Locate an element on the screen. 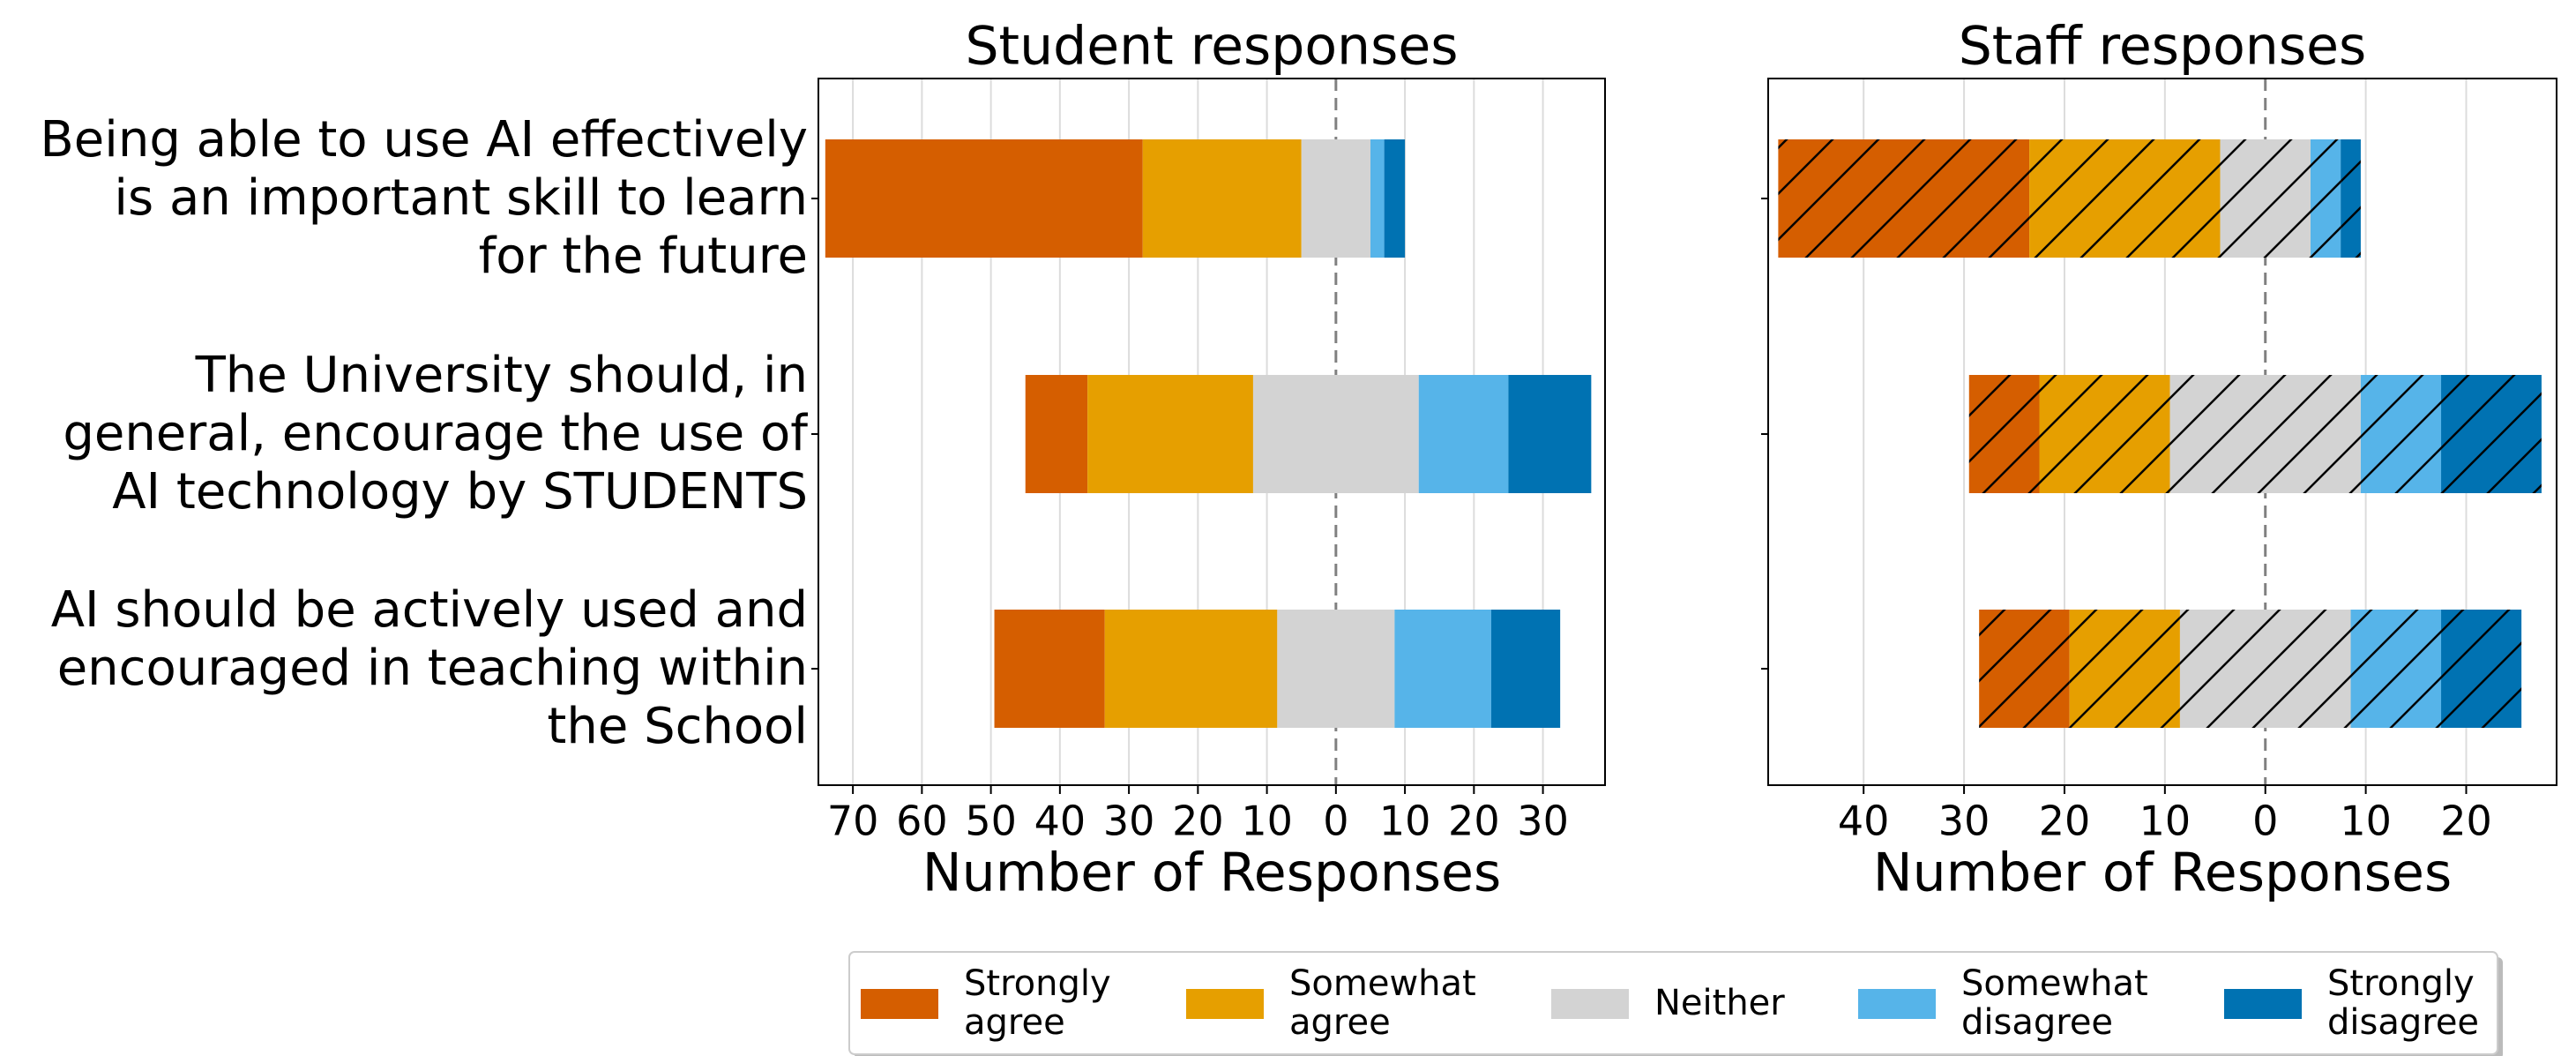 Image resolution: width=2576 pixels, height=1056 pixels. legend-label-box: Neither is located at coordinates (1719, 1003).